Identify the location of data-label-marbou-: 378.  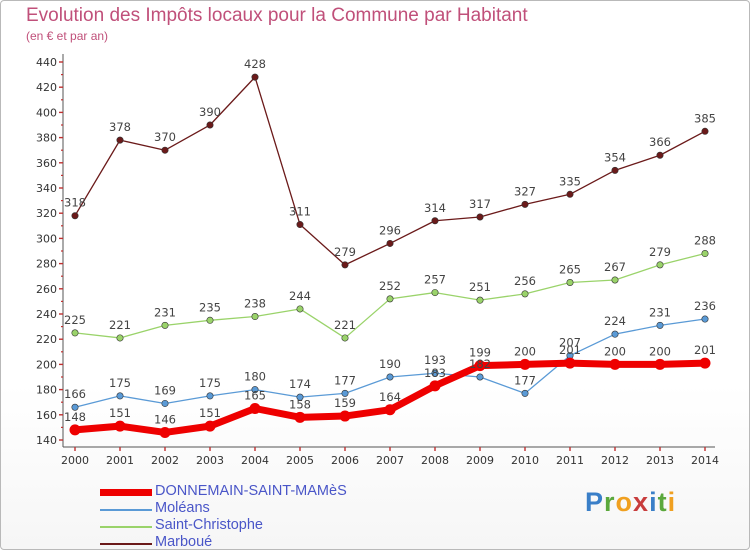
(120, 127).